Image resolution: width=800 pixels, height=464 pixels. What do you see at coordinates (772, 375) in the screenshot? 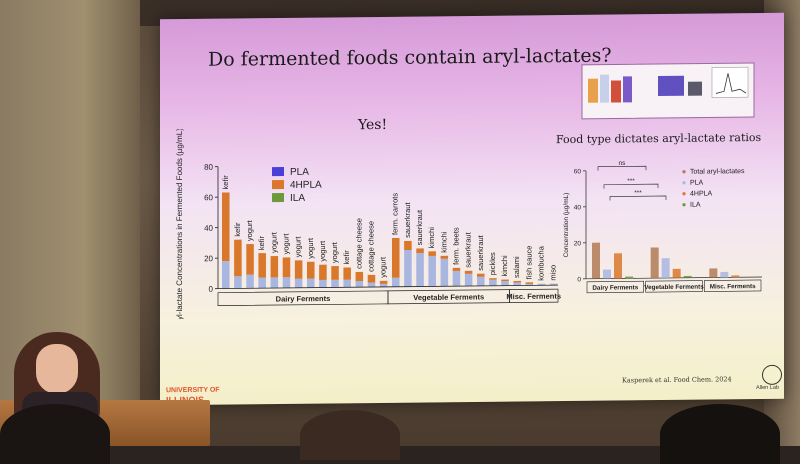
I see `lab-logo` at bounding box center [772, 375].